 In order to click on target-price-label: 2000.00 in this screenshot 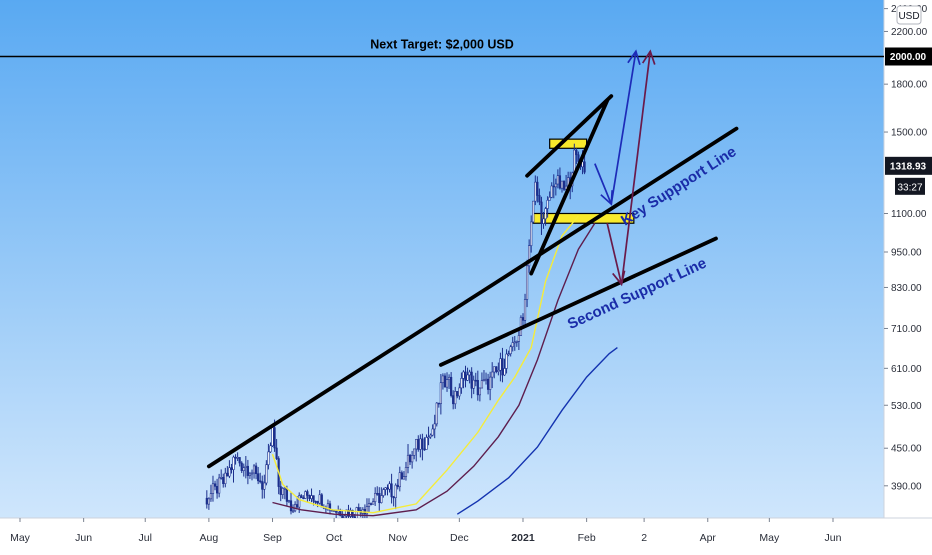, I will do `click(908, 57)`.